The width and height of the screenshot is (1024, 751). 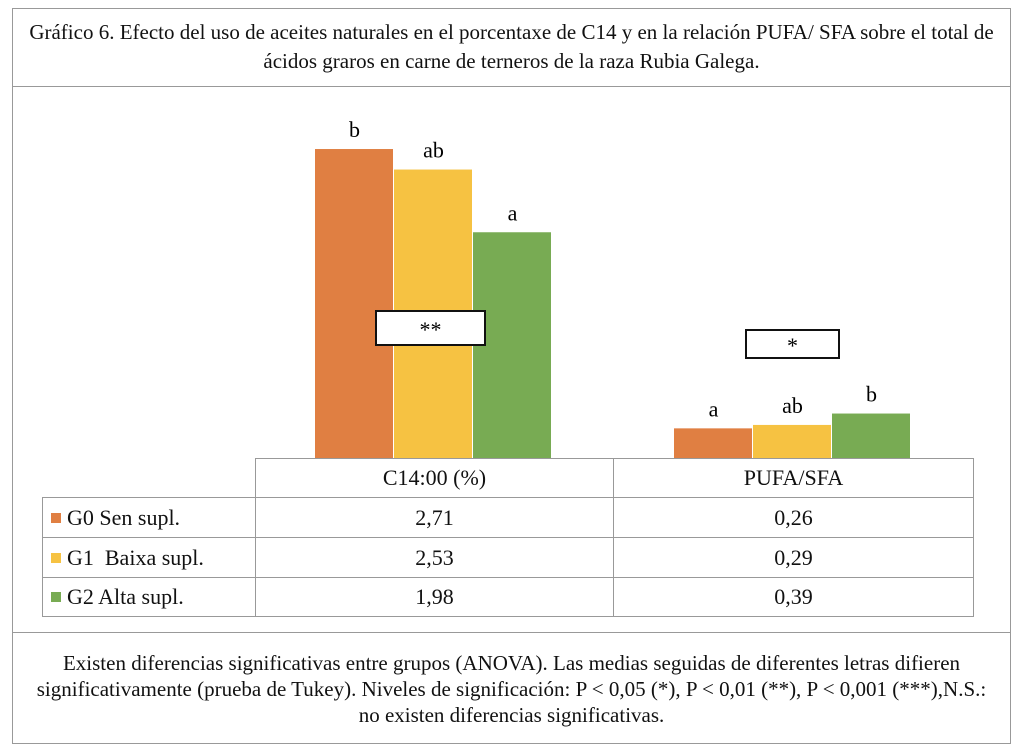 I want to click on legend-label: G2 Alta supl., so click(x=125, y=596).